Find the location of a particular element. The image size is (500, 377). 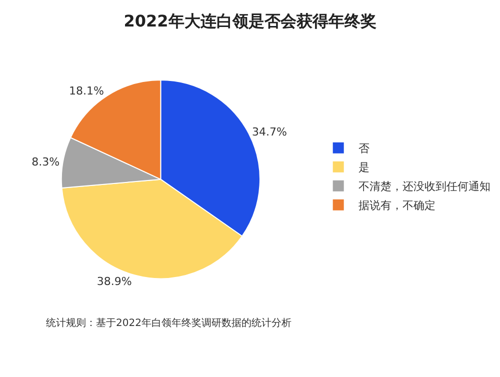

data-label: 34.7% is located at coordinates (269, 132).